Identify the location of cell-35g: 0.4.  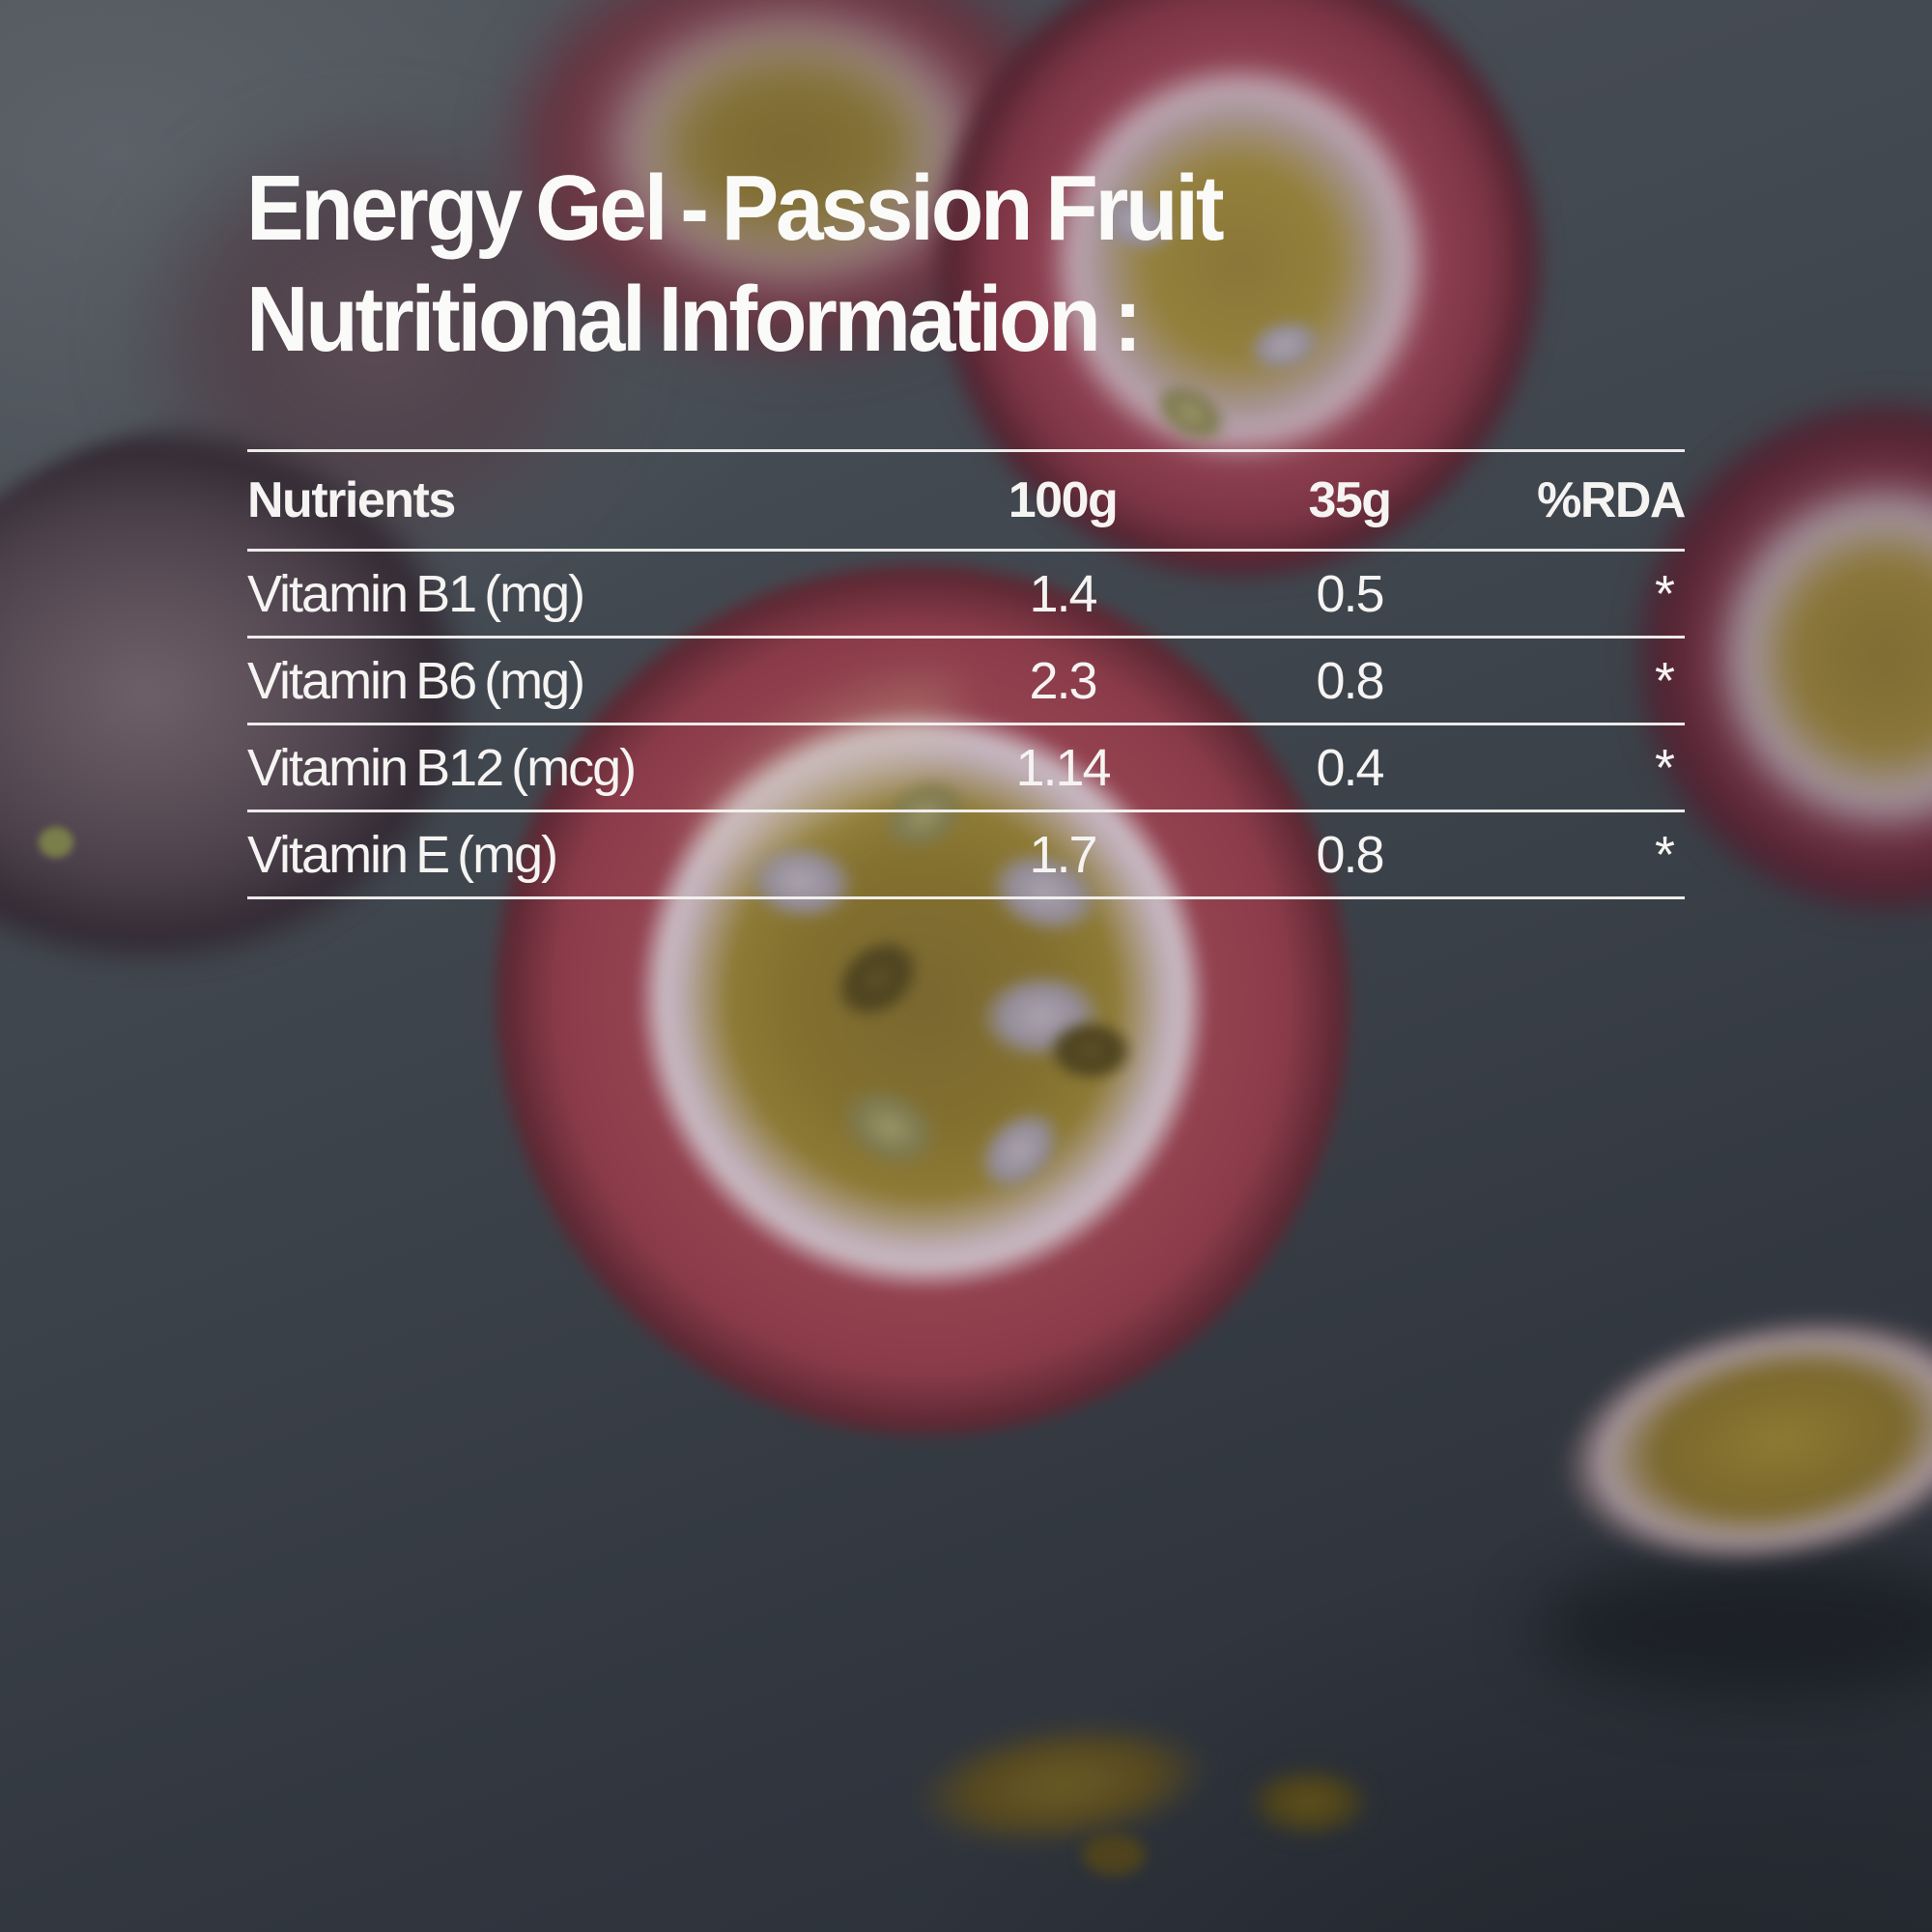
(1350, 767).